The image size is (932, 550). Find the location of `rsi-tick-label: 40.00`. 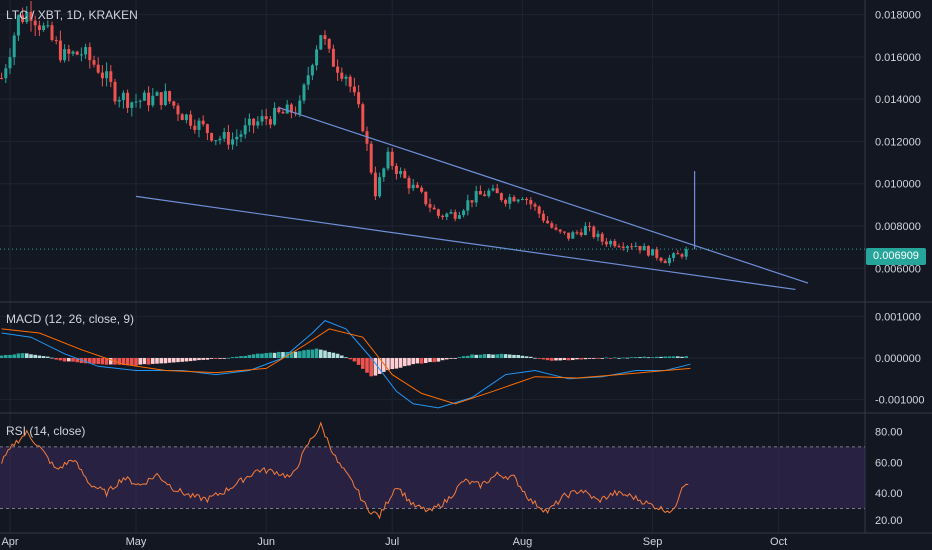

rsi-tick-label: 40.00 is located at coordinates (889, 494).